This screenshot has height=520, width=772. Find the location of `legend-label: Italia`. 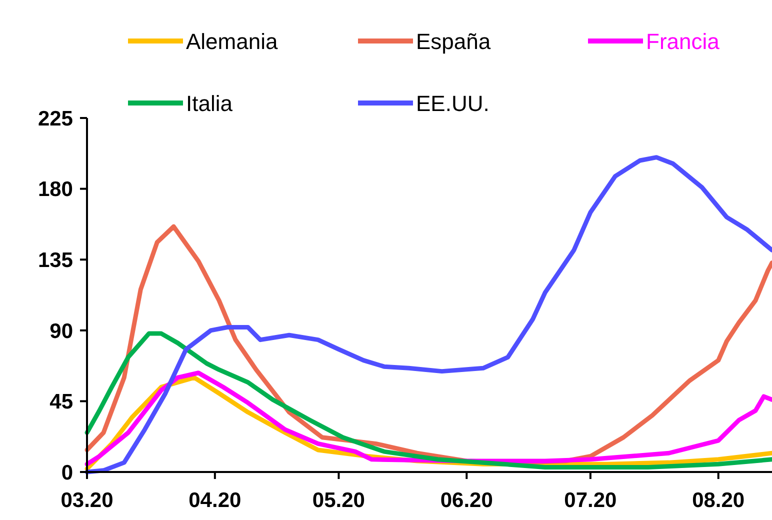

legend-label: Italia is located at coordinates (210, 103).